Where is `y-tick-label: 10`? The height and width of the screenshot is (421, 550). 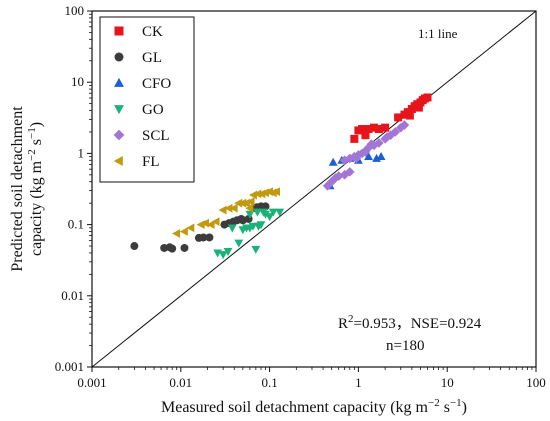 y-tick-label: 10 is located at coordinates (77, 81).